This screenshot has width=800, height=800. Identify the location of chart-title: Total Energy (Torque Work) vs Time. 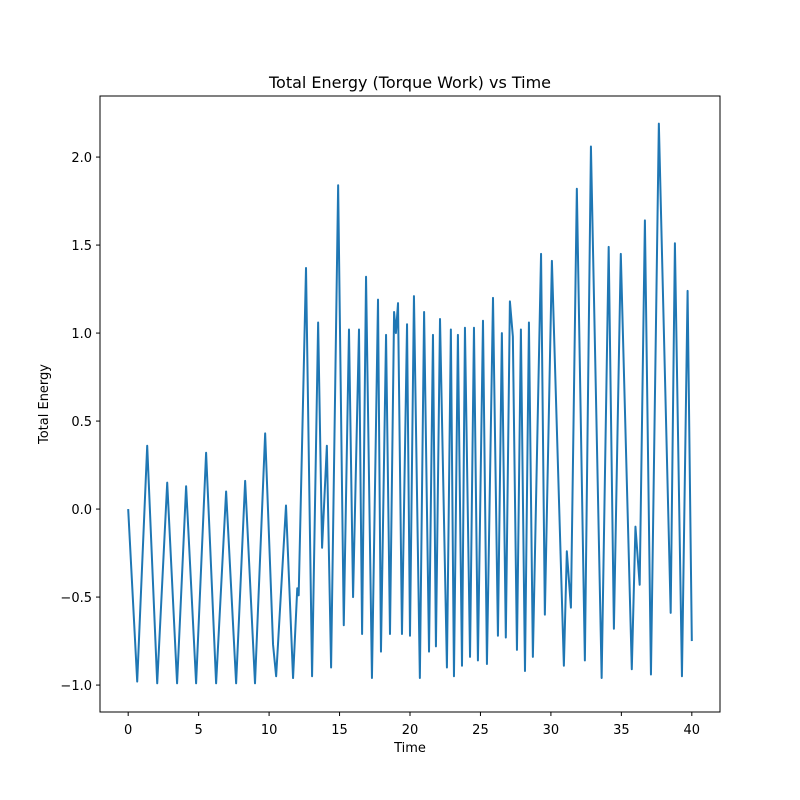
(409, 82).